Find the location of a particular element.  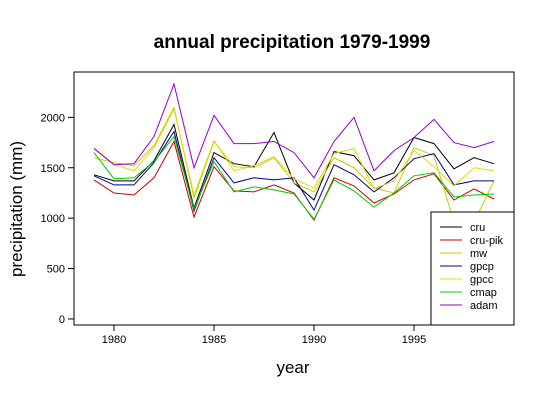

series-line-gpcp is located at coordinates (293, 171).